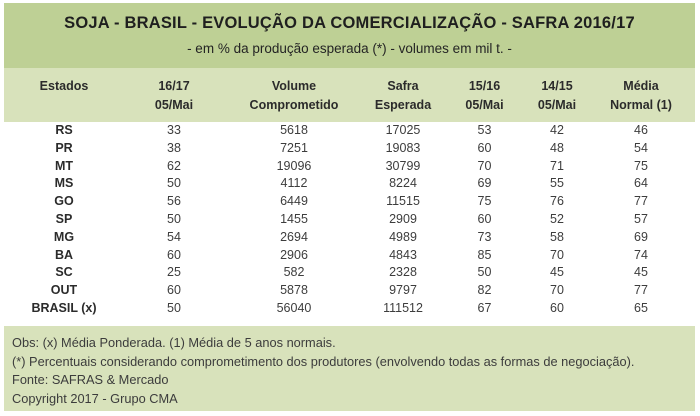  Describe the element at coordinates (349, 291) in the screenshot. I see `table-row-out: OUT 60 5878 9797 82 70 77` at that location.